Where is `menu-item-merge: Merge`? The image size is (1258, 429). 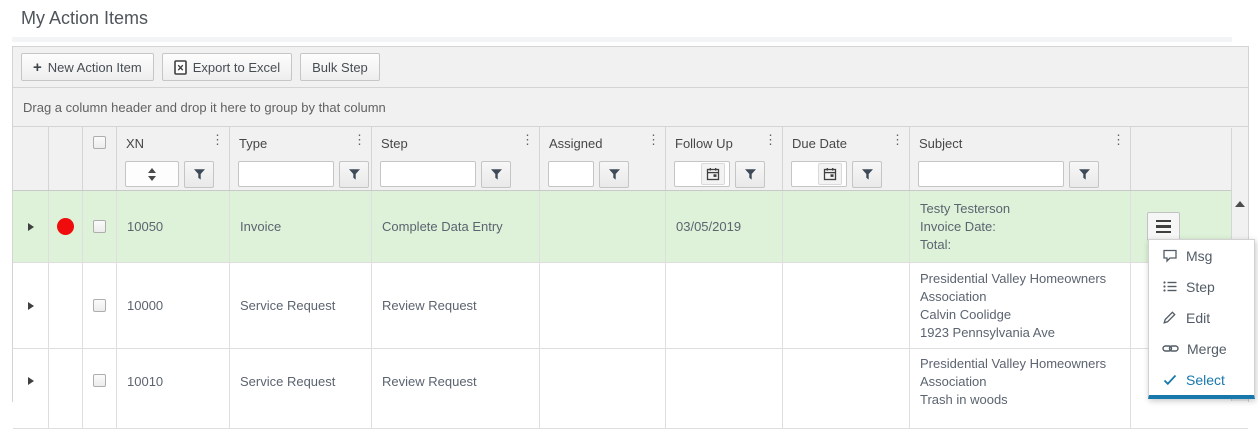 menu-item-merge: Merge is located at coordinates (1201, 348).